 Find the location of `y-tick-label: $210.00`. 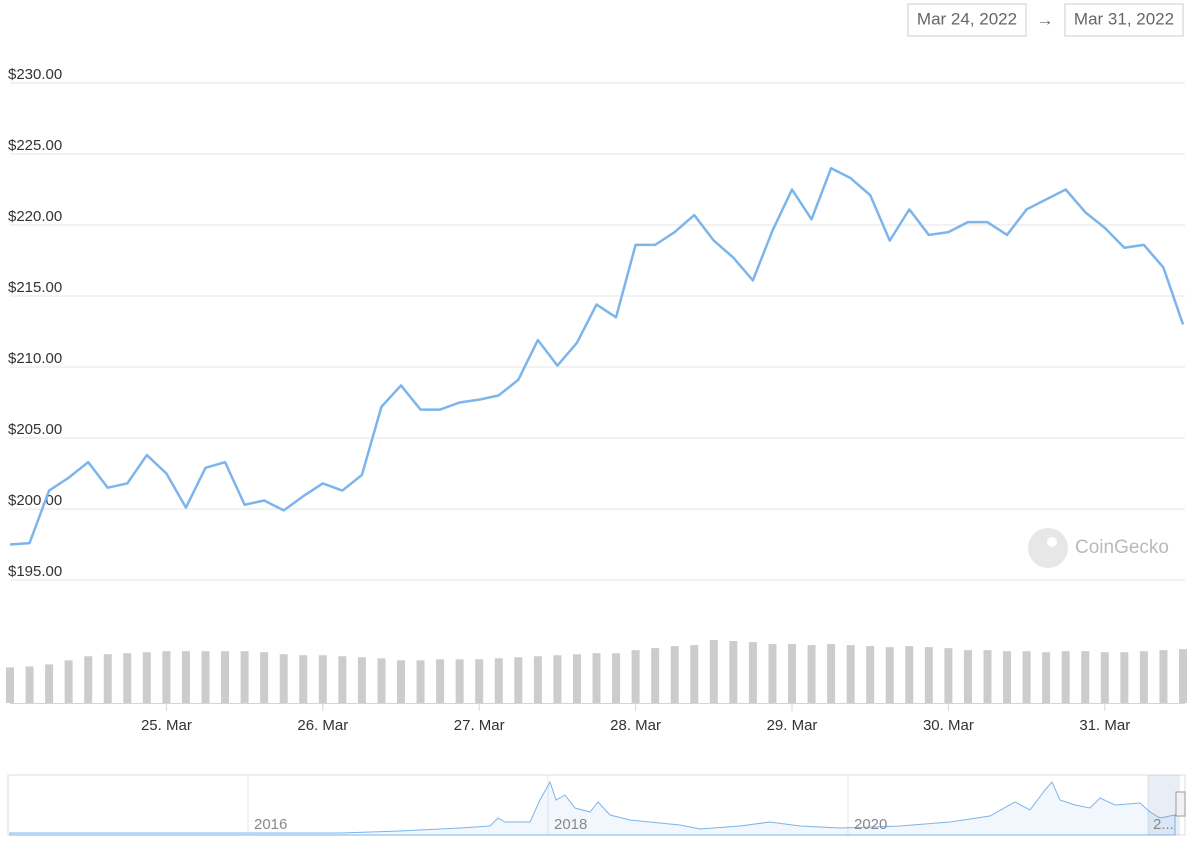

y-tick-label: $210.00 is located at coordinates (35, 358).